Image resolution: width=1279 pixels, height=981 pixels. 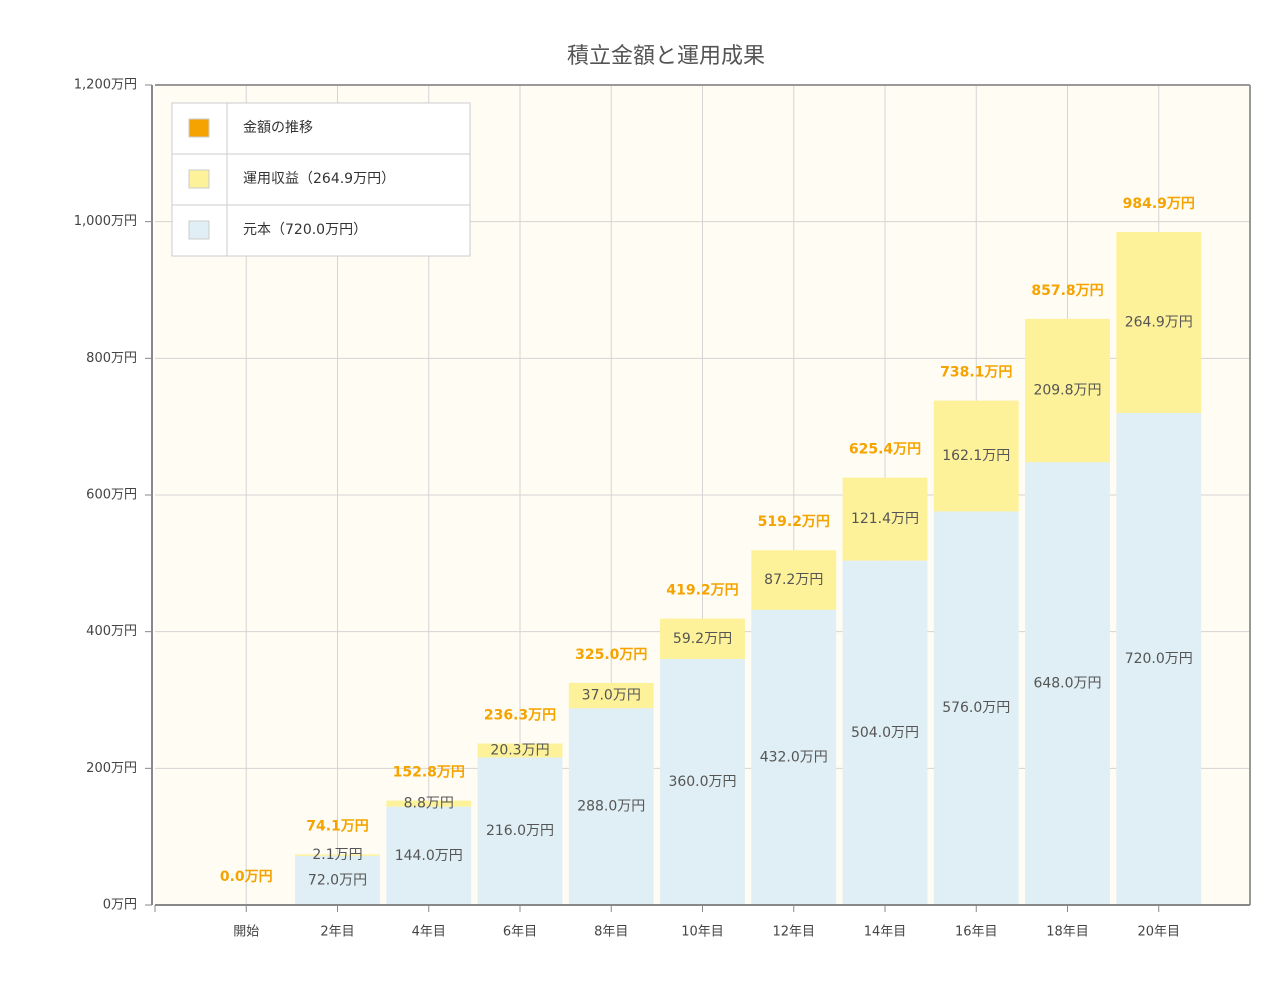 I want to click on y-tick-label: 400万円, so click(x=111, y=631).